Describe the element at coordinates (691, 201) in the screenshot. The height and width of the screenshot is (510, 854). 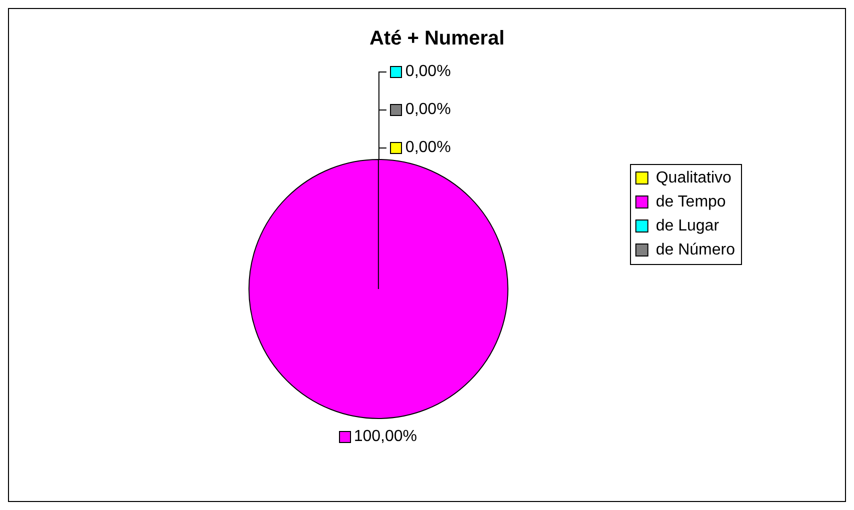
I see `legend-label: de Tempo` at that location.